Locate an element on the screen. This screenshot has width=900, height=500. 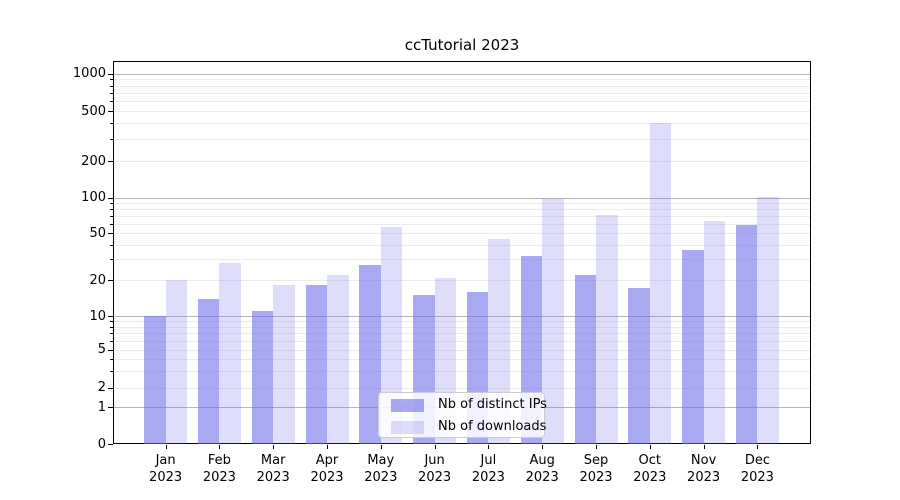
y-tick-label-200: 200 is located at coordinates (93, 161).